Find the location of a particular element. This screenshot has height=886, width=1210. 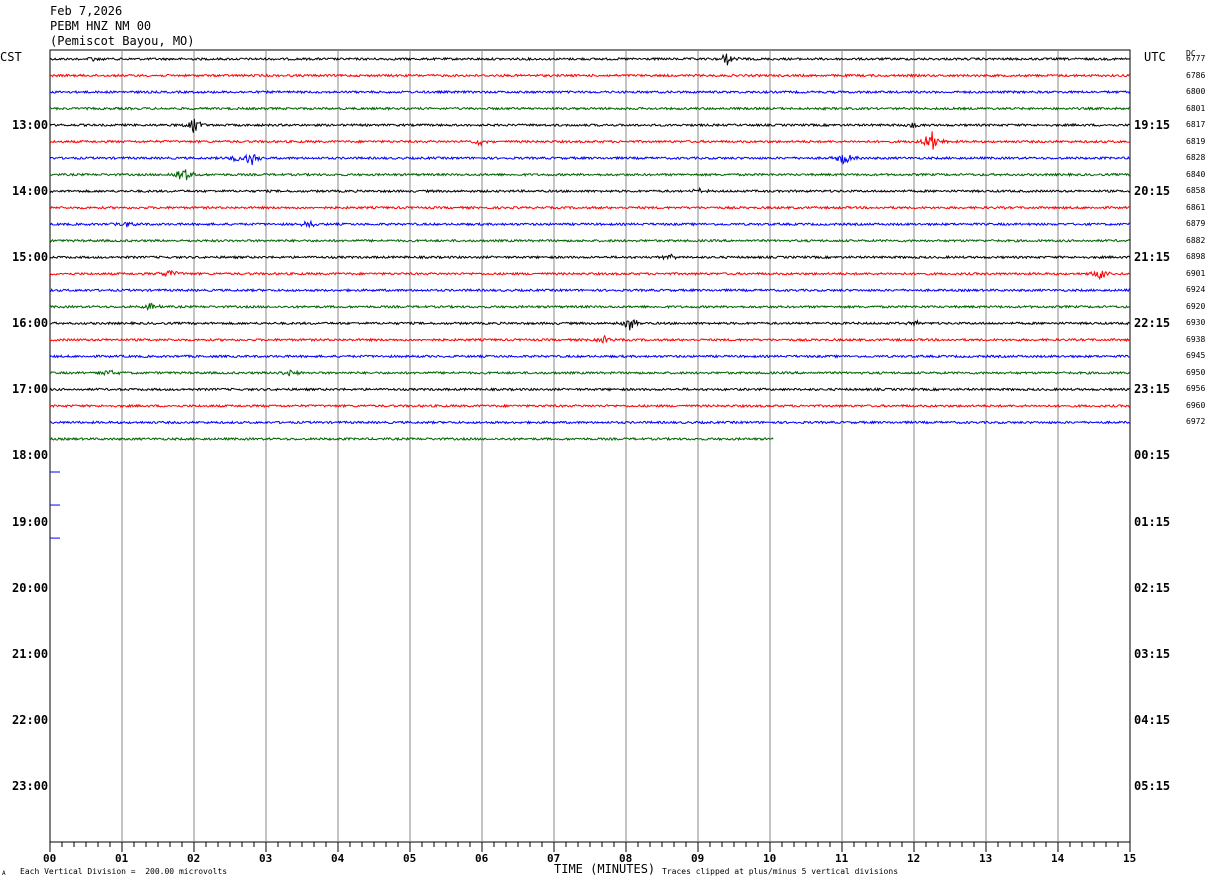

dc-value: 6882 is located at coordinates (1196, 240).